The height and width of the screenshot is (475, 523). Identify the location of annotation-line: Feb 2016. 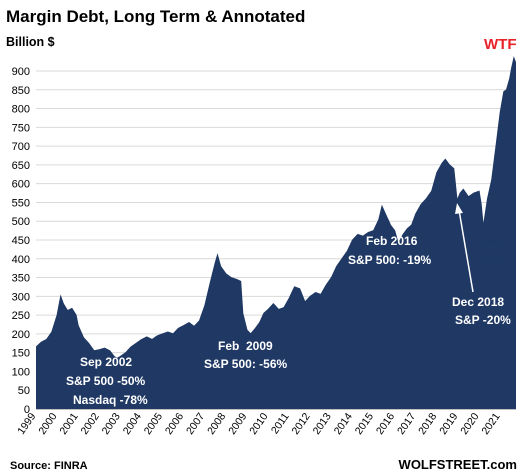
(392, 241).